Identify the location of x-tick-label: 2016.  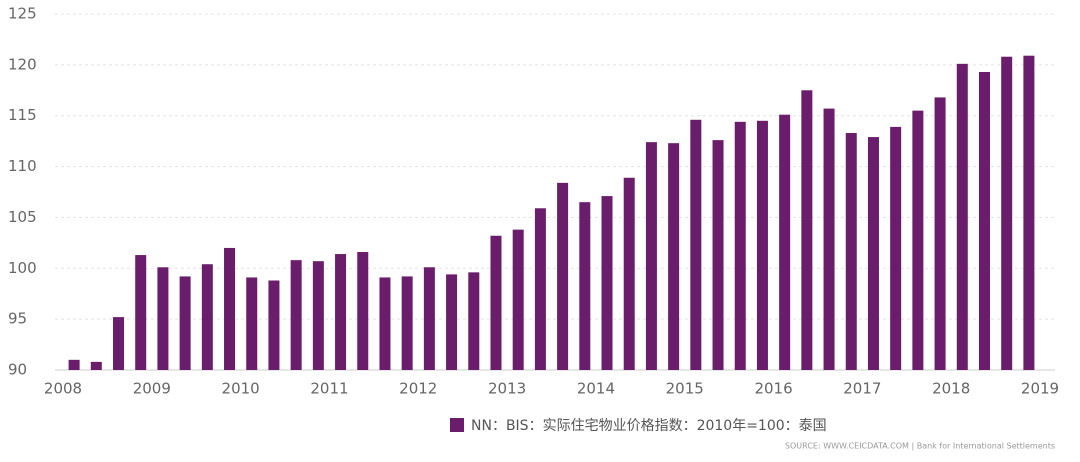
(773, 389).